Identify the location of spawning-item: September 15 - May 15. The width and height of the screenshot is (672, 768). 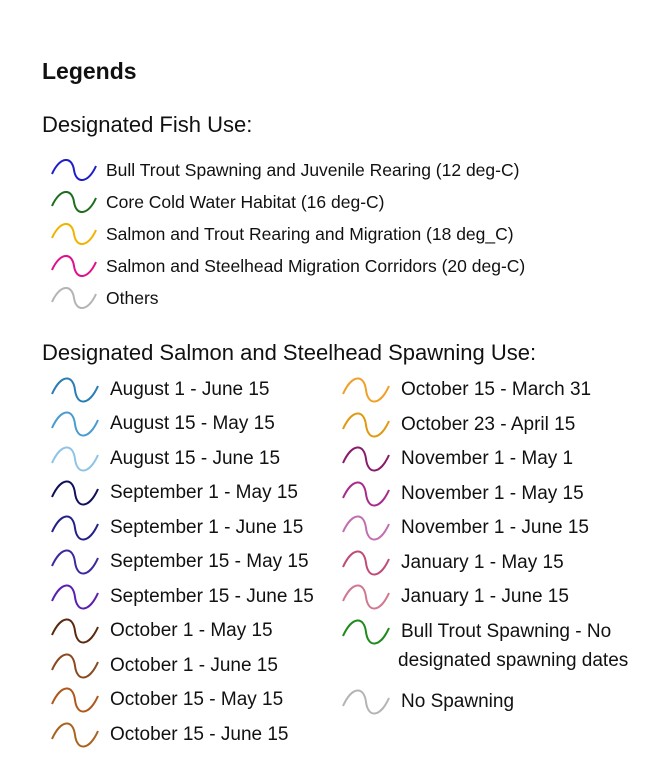
(179, 562).